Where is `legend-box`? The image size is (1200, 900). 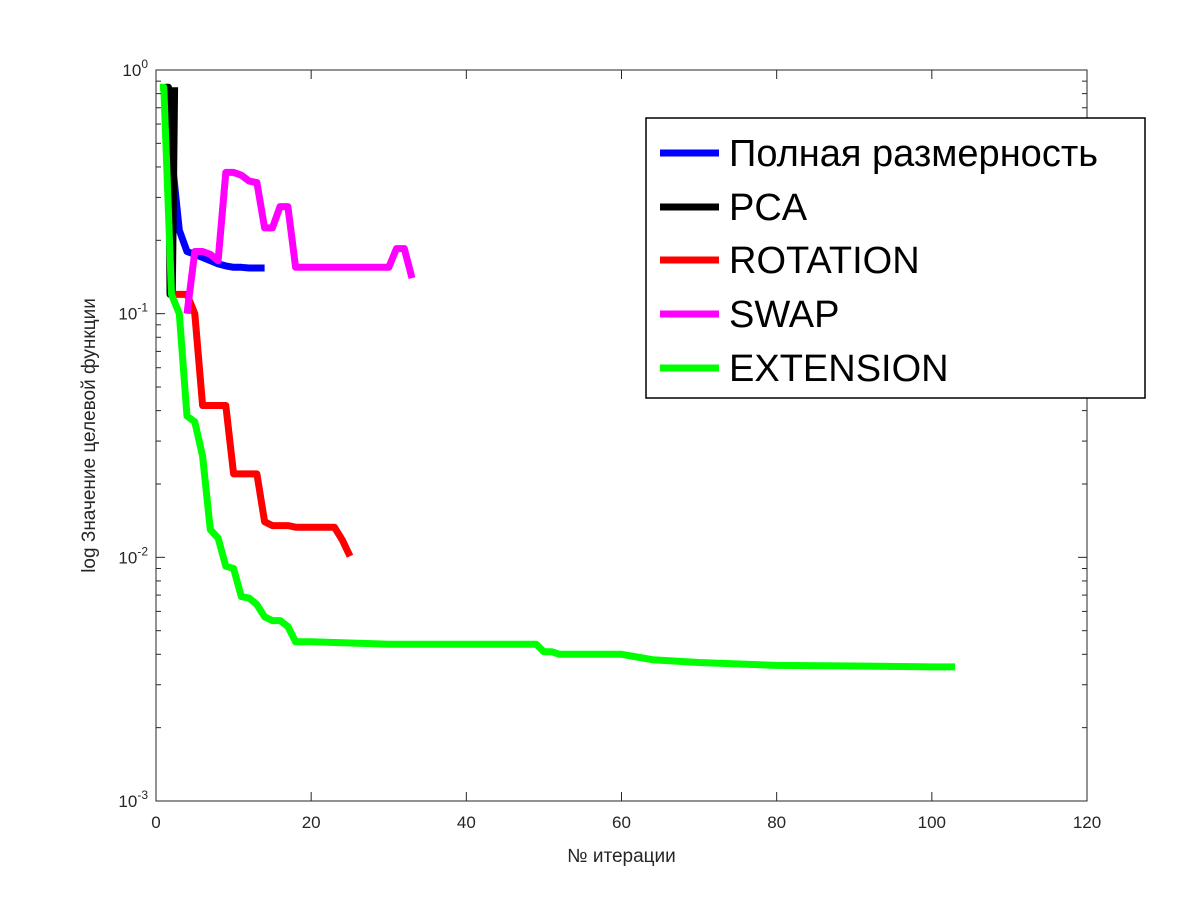
legend-box is located at coordinates (895, 258).